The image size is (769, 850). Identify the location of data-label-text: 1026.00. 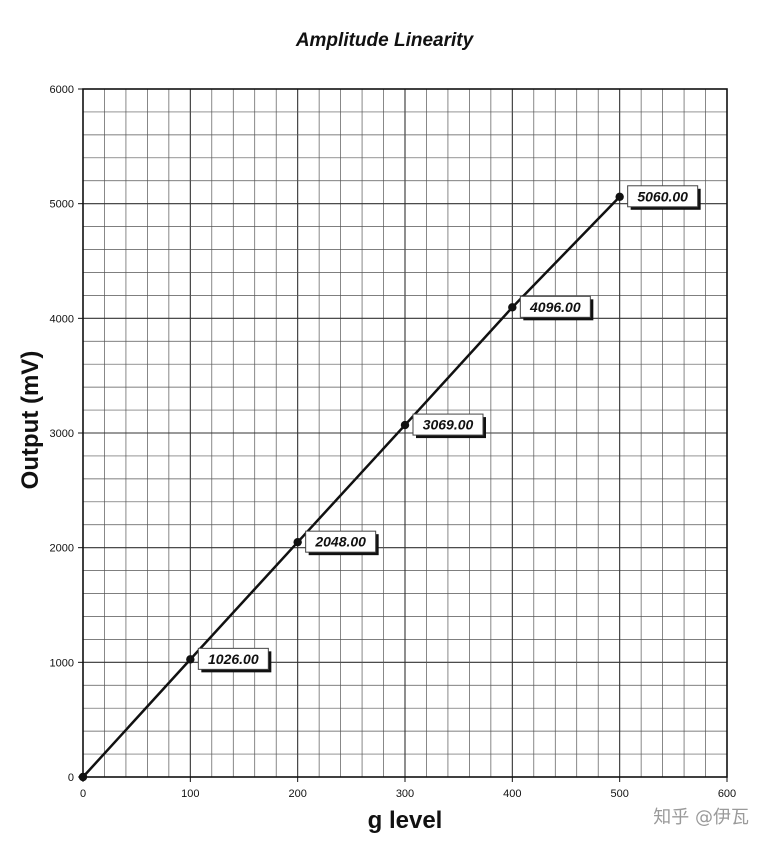
(233, 659).